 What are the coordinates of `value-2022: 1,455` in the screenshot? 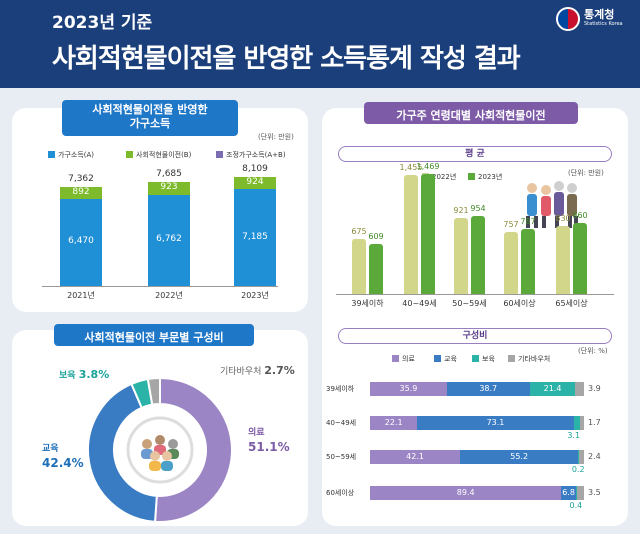 It's located at (411, 167).